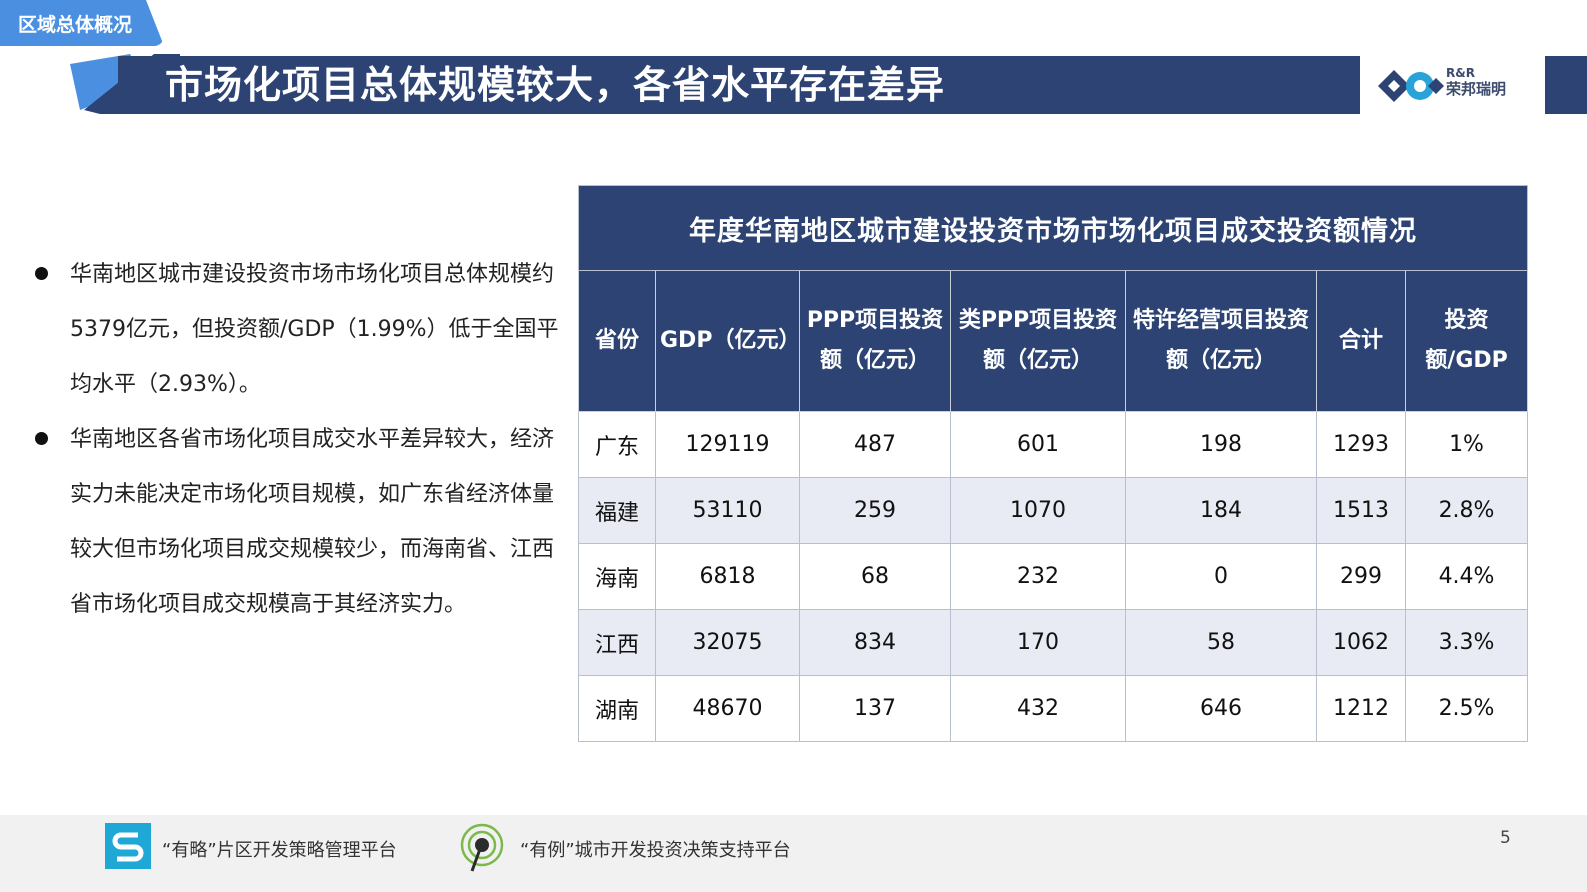 The height and width of the screenshot is (892, 1587). Describe the element at coordinates (617, 444) in the screenshot. I see `table-cell: 广东` at that location.